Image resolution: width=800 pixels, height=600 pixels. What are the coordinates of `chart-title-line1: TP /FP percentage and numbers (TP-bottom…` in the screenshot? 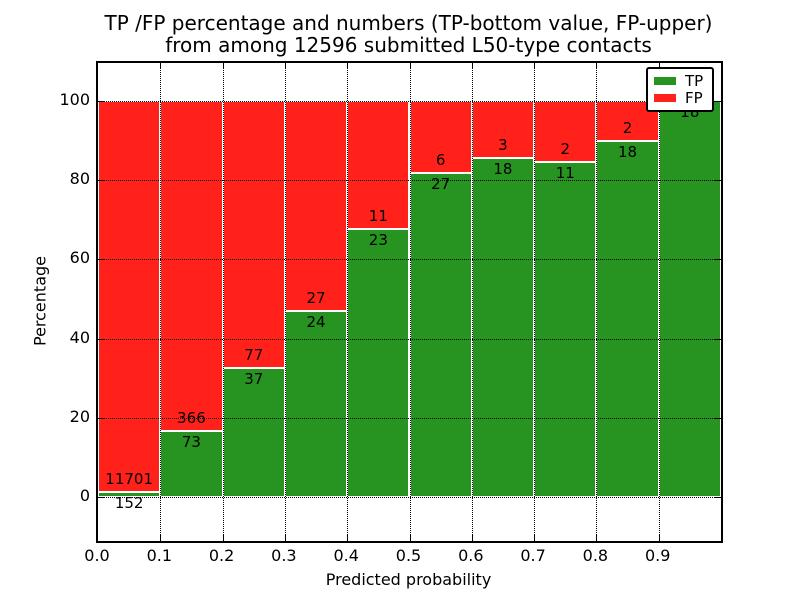 It's located at (408, 23).